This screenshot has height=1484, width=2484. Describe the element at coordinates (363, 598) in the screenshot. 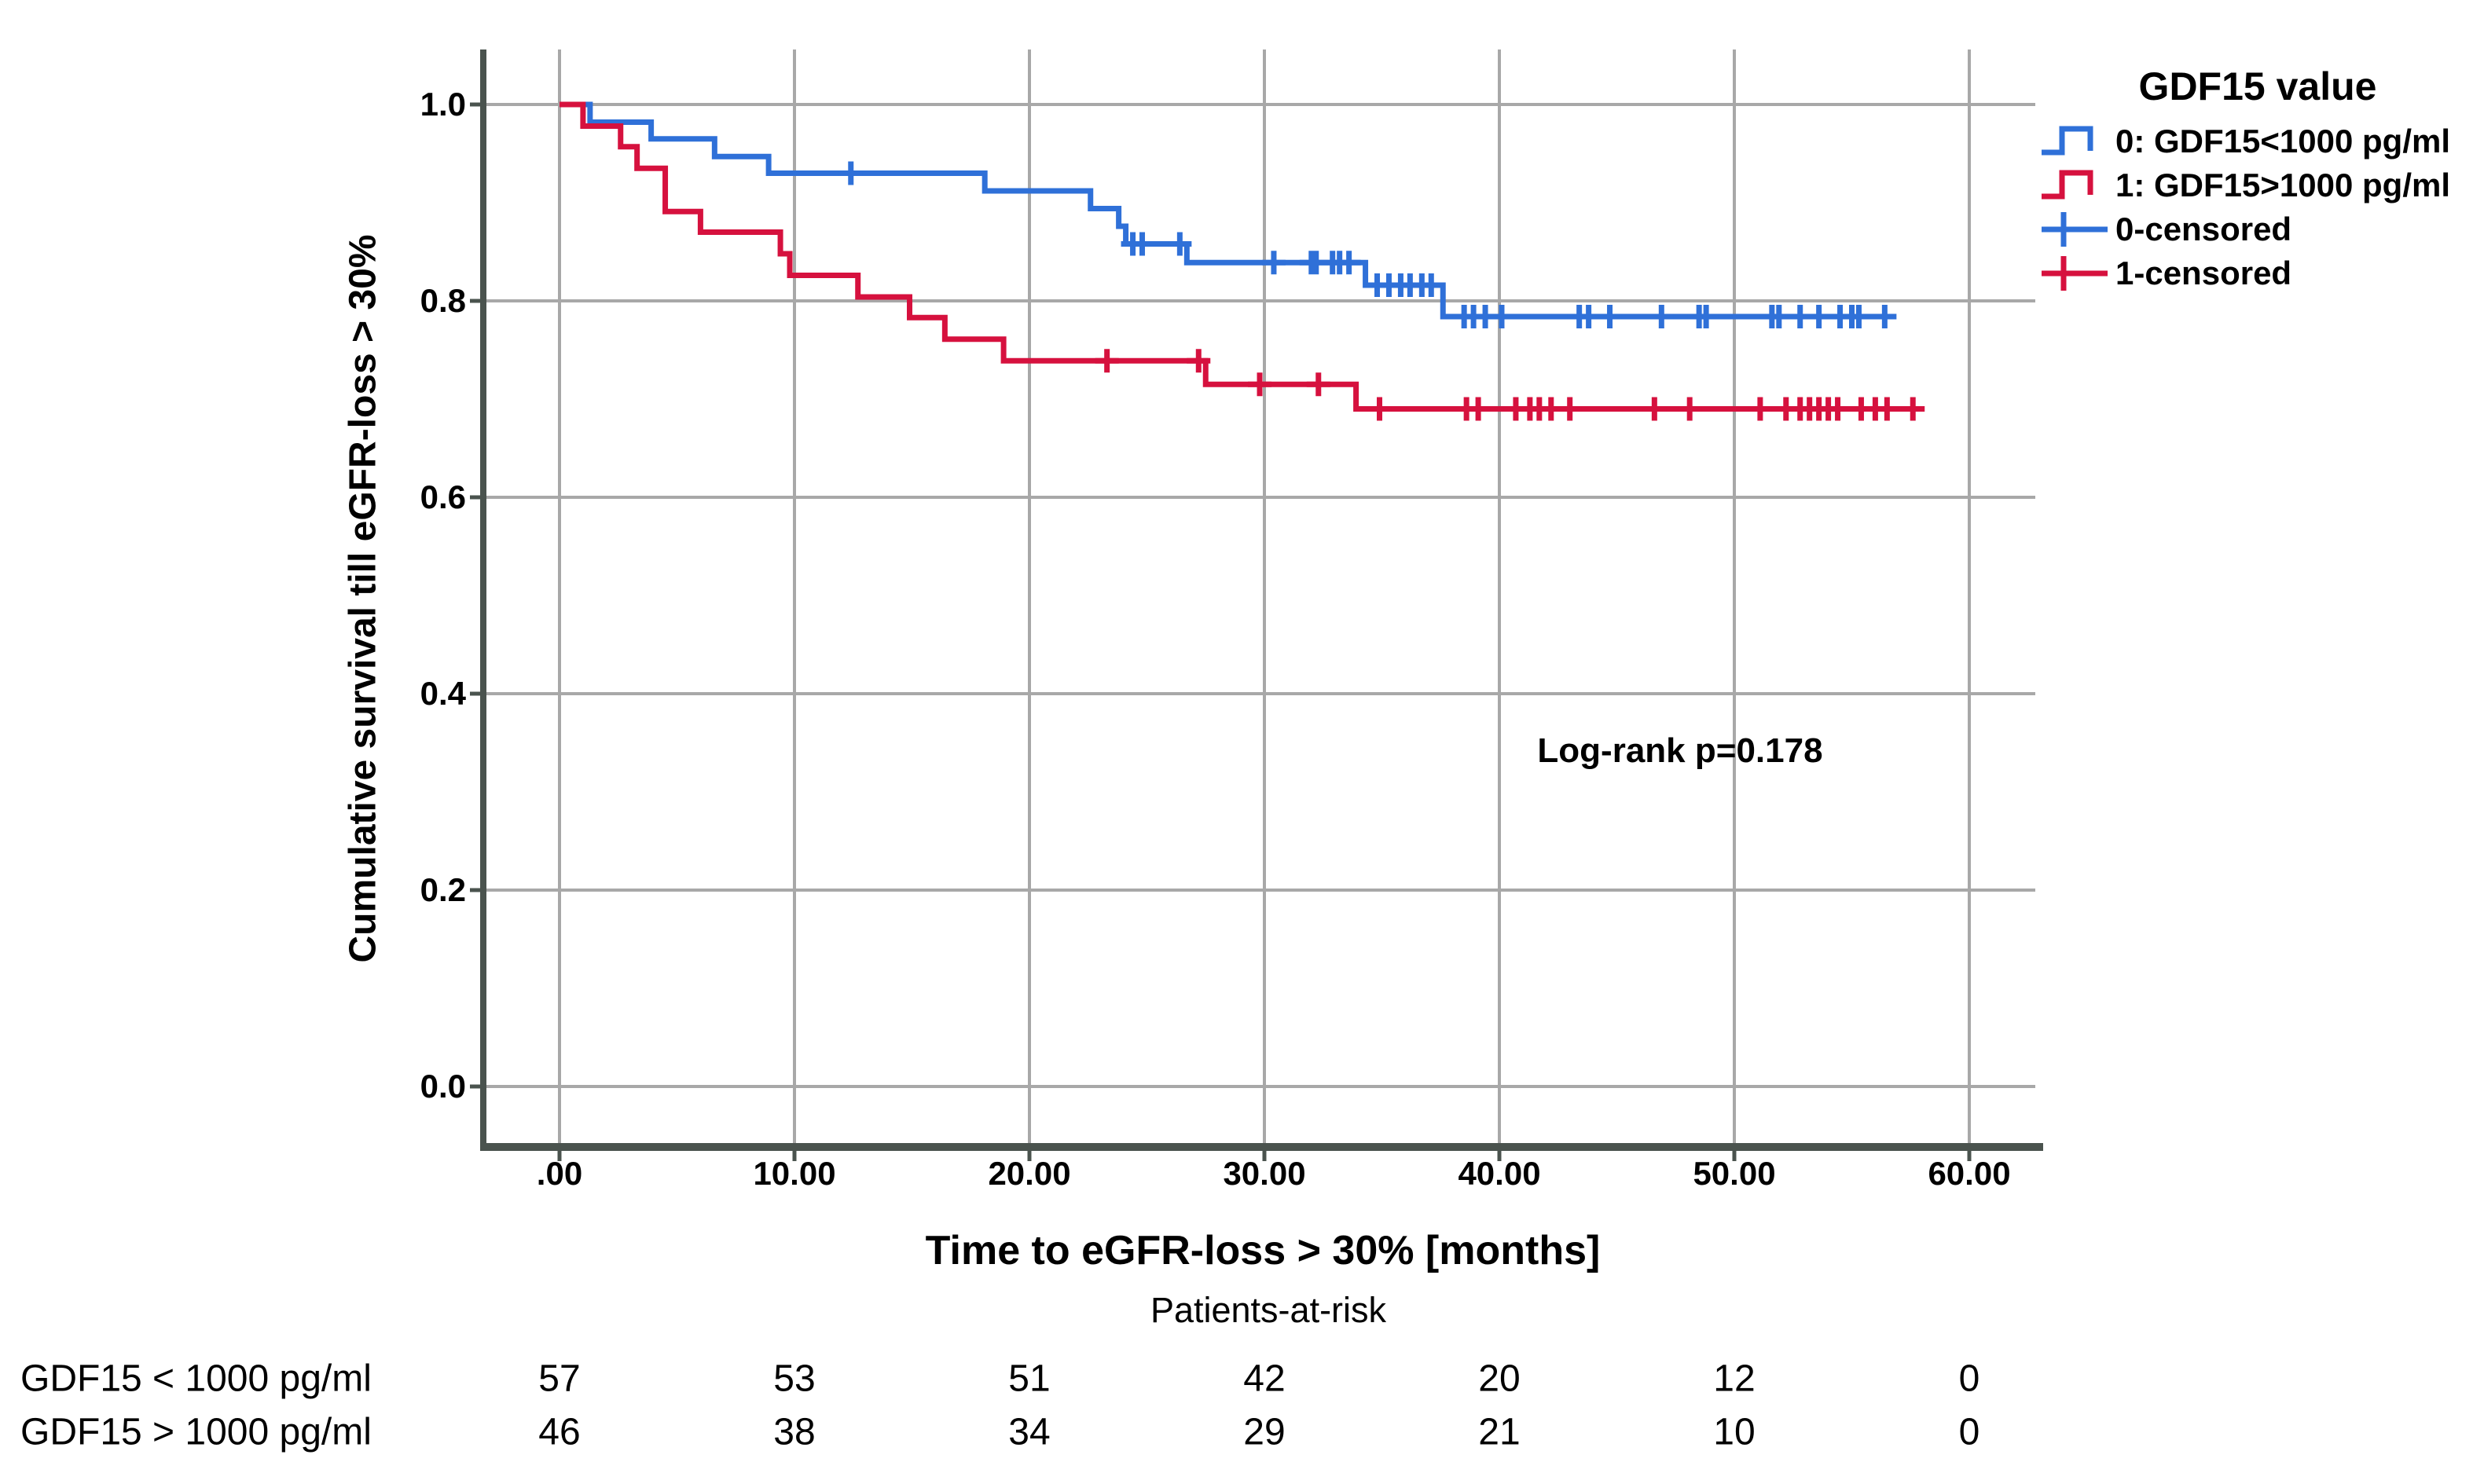

I see `y-axis-title: Cumulative survival till eGFR-loss > 30%` at that location.